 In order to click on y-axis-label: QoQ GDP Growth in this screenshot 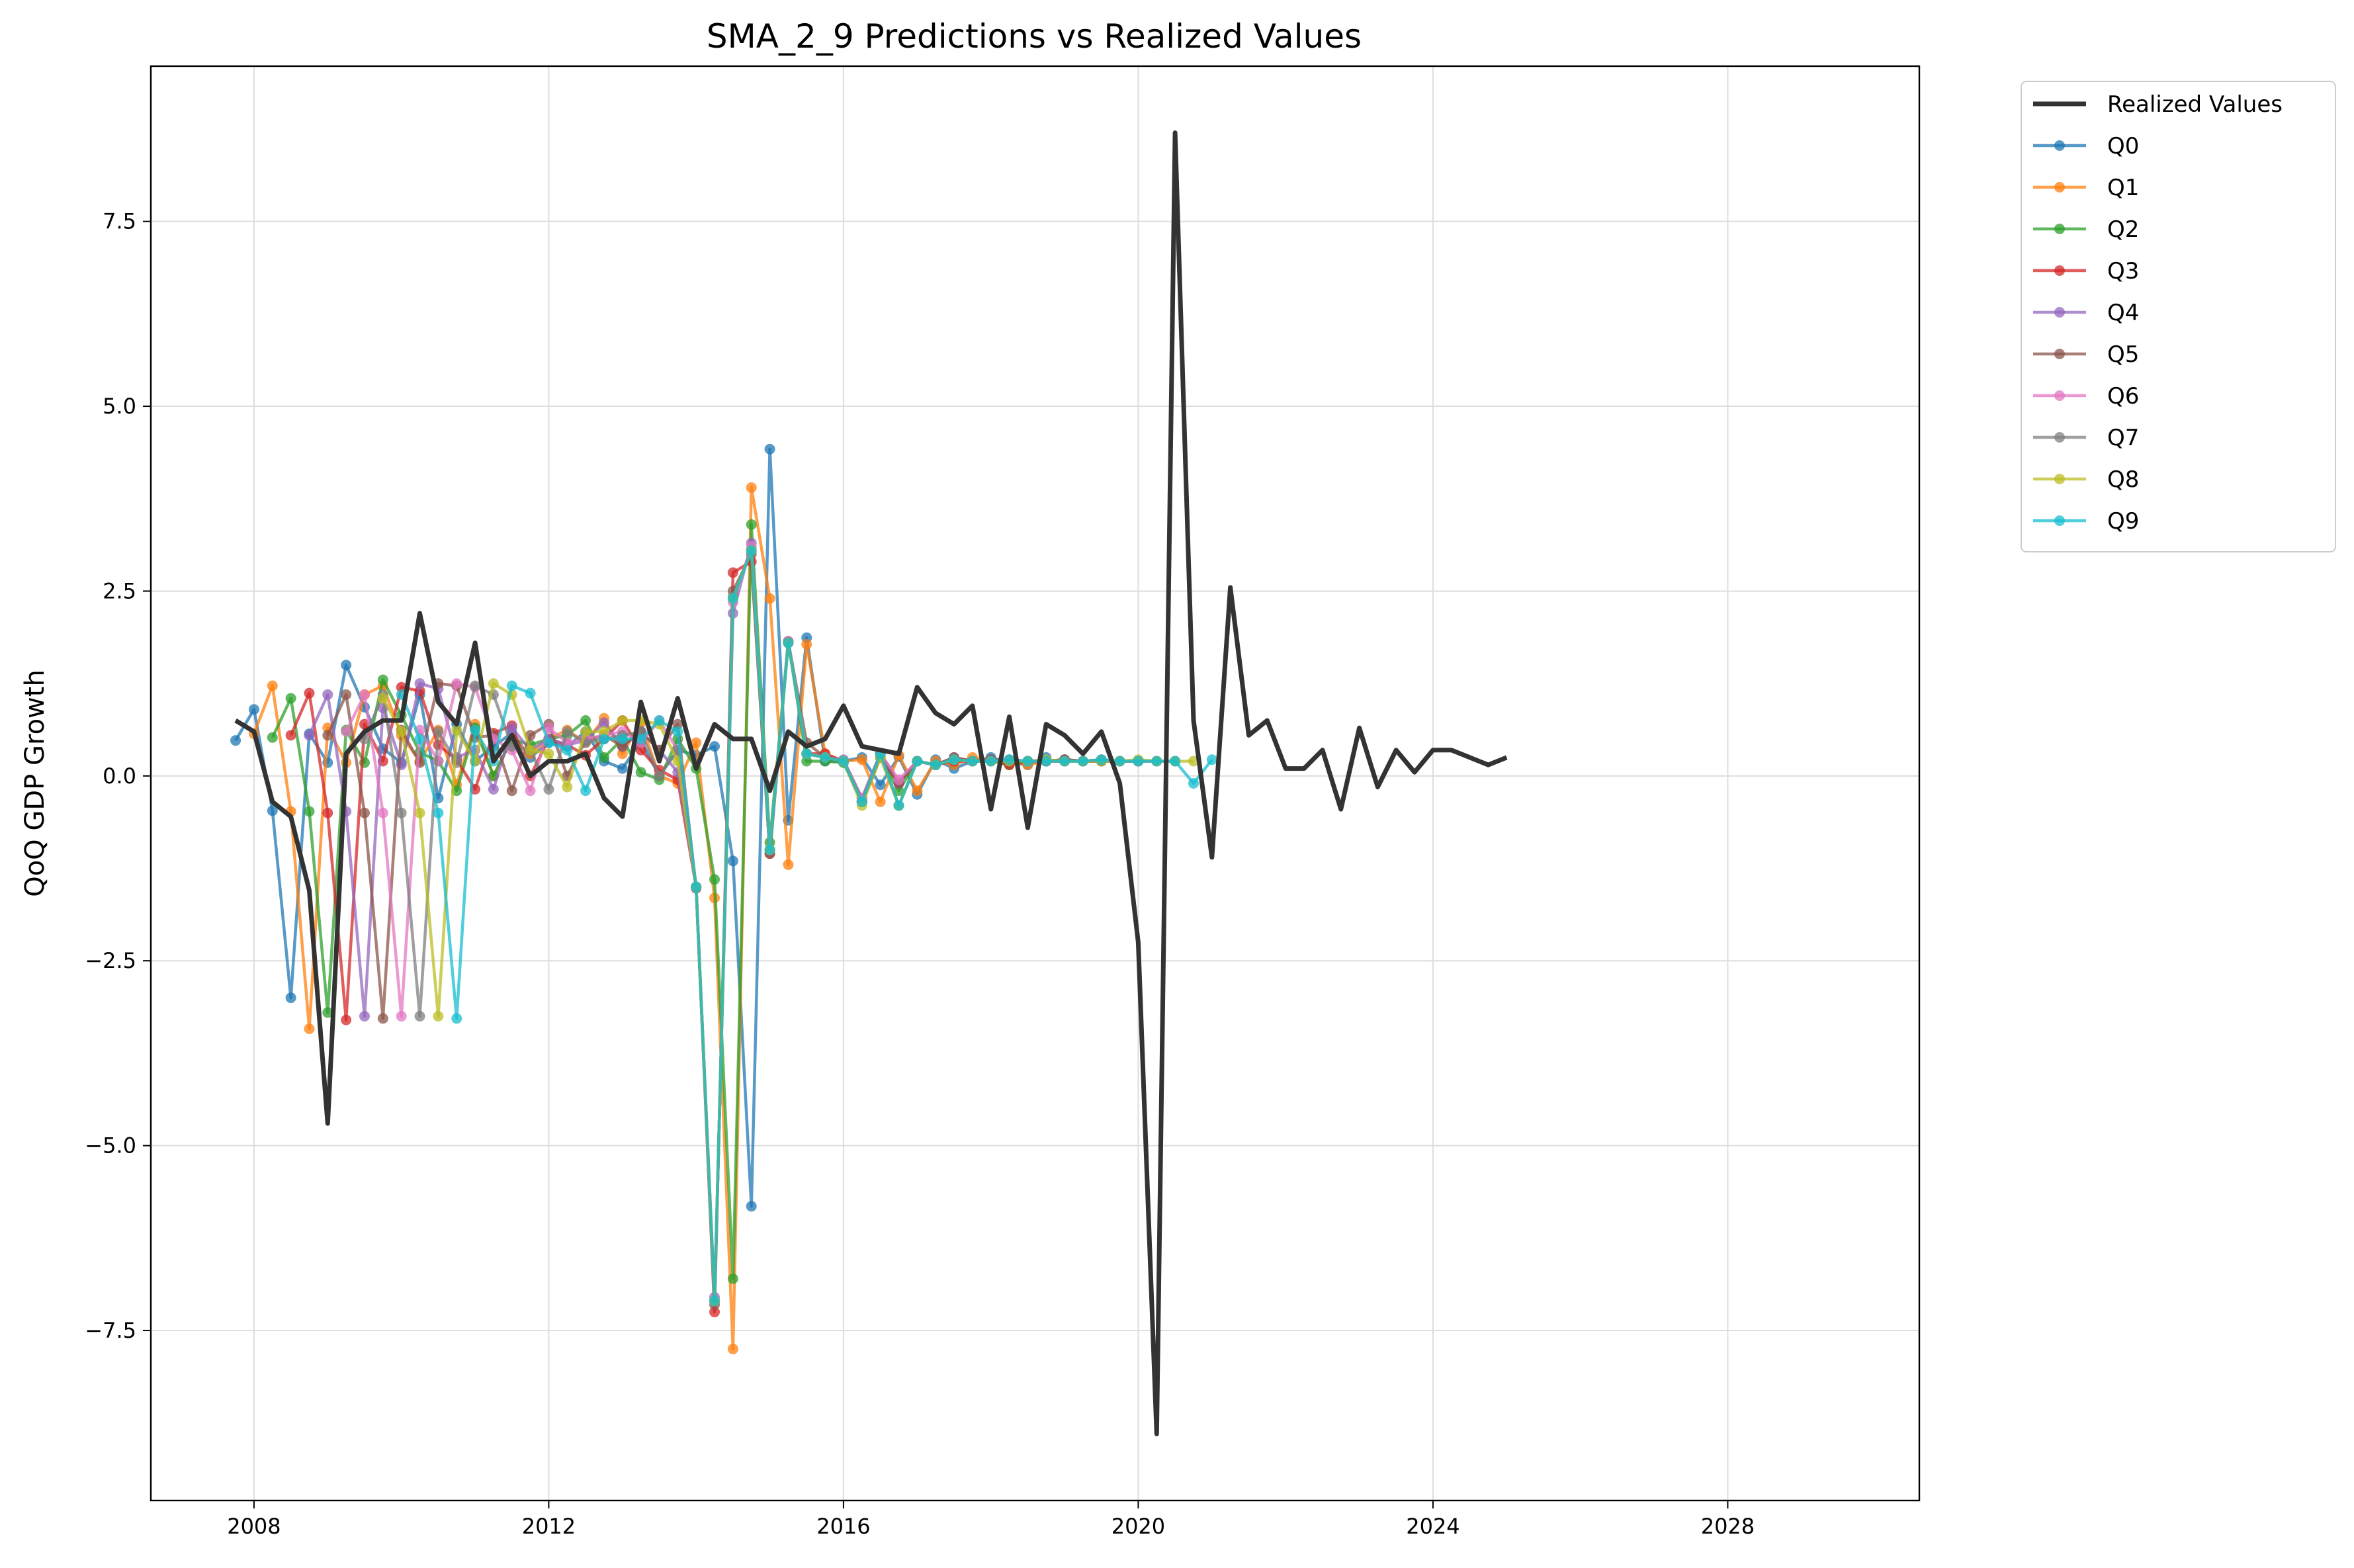, I will do `click(35, 784)`.